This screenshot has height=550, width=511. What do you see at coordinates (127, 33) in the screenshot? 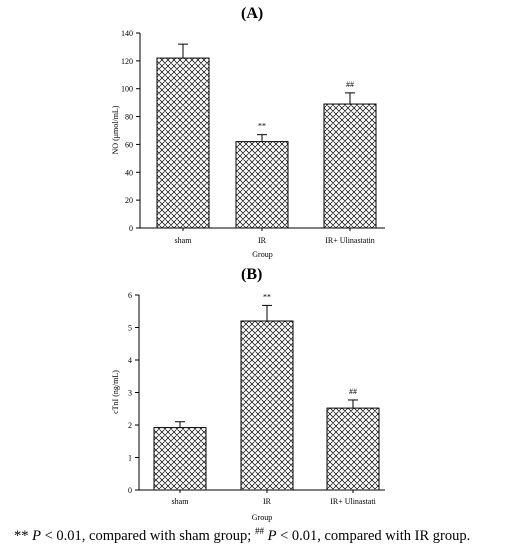
I see `y-tick-label: 140` at bounding box center [127, 33].